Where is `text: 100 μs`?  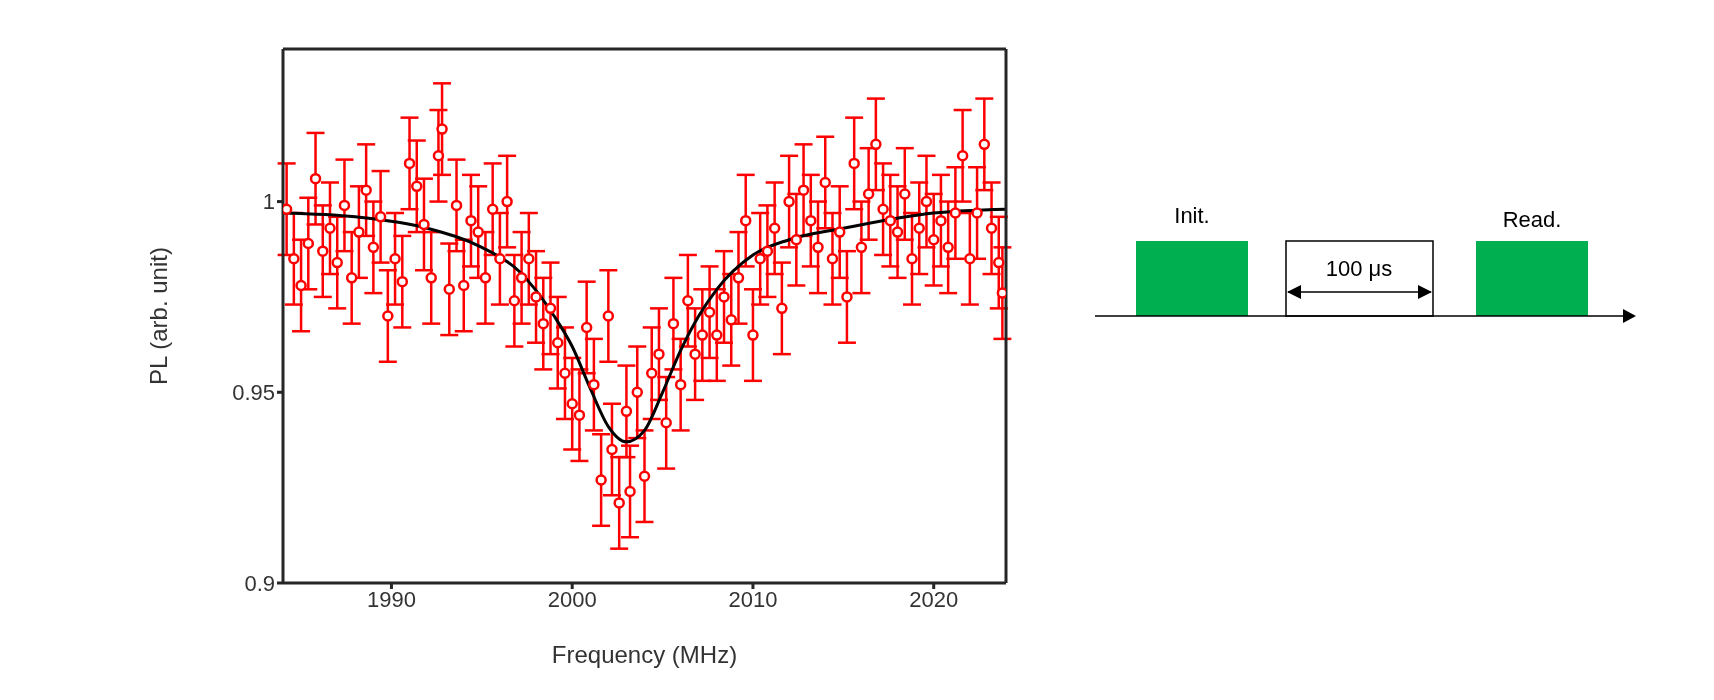 text: 100 μs is located at coordinates (1359, 268).